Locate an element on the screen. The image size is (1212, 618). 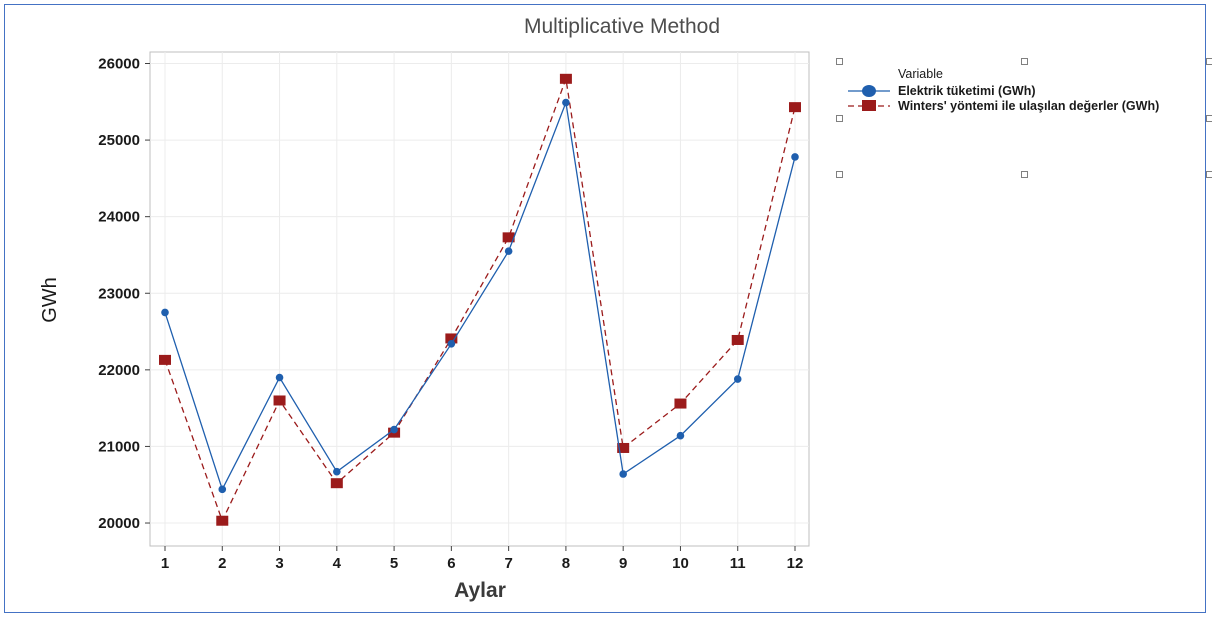
y-tick-label: 20000 is located at coordinates (119, 523).